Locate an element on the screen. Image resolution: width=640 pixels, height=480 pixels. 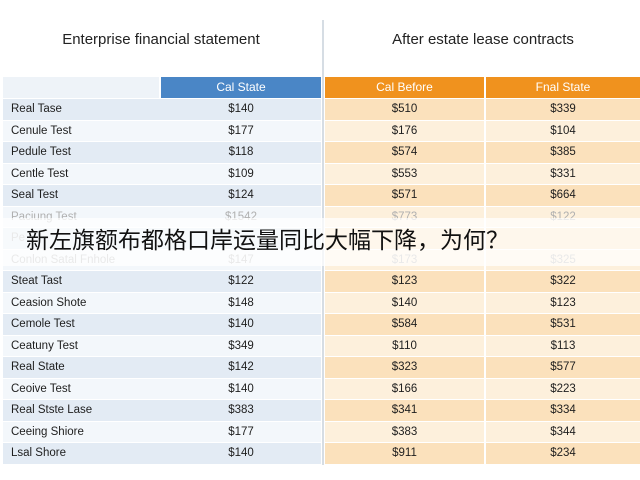
label-column-header is located at coordinates (81, 87).